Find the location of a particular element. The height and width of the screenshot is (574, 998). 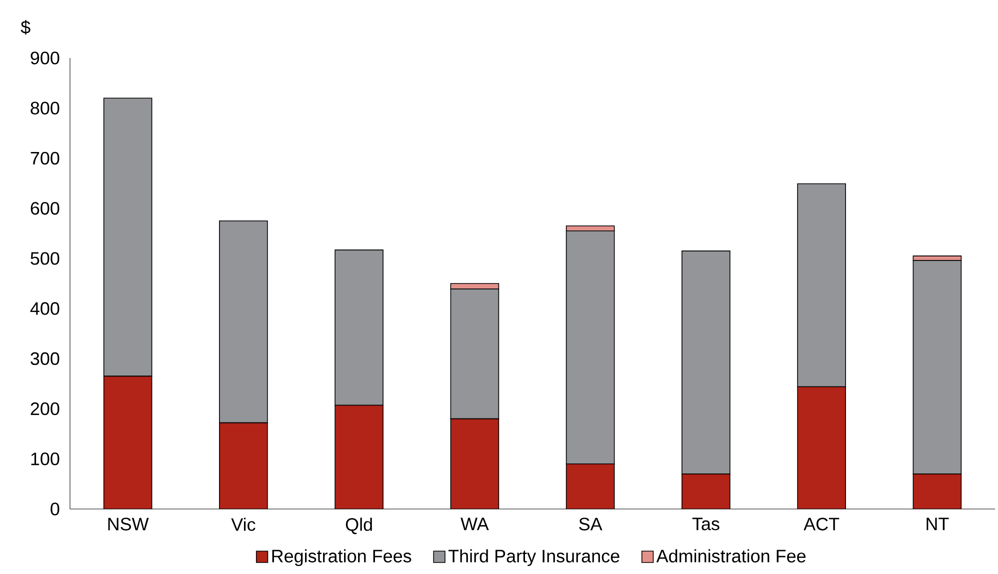

y-tick-label: 300 is located at coordinates (45, 359).